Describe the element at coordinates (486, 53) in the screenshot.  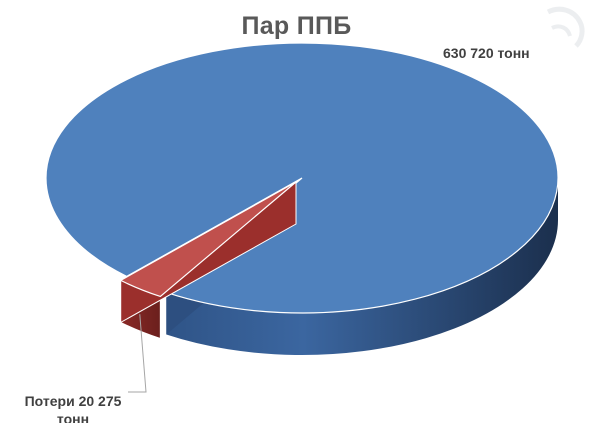
I see `data-label-main: 630 720 тонн` at that location.